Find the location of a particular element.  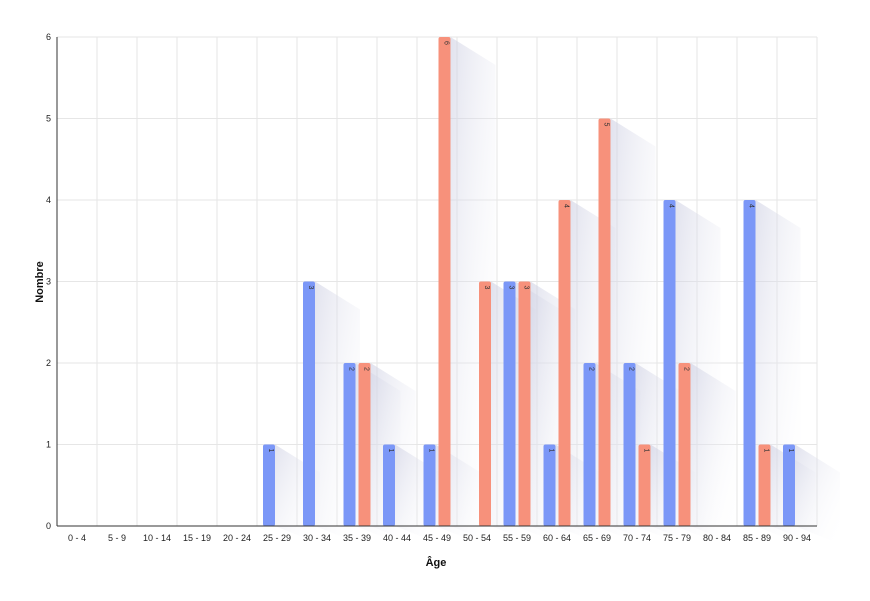

y-tick-label: 4 is located at coordinates (48, 200).